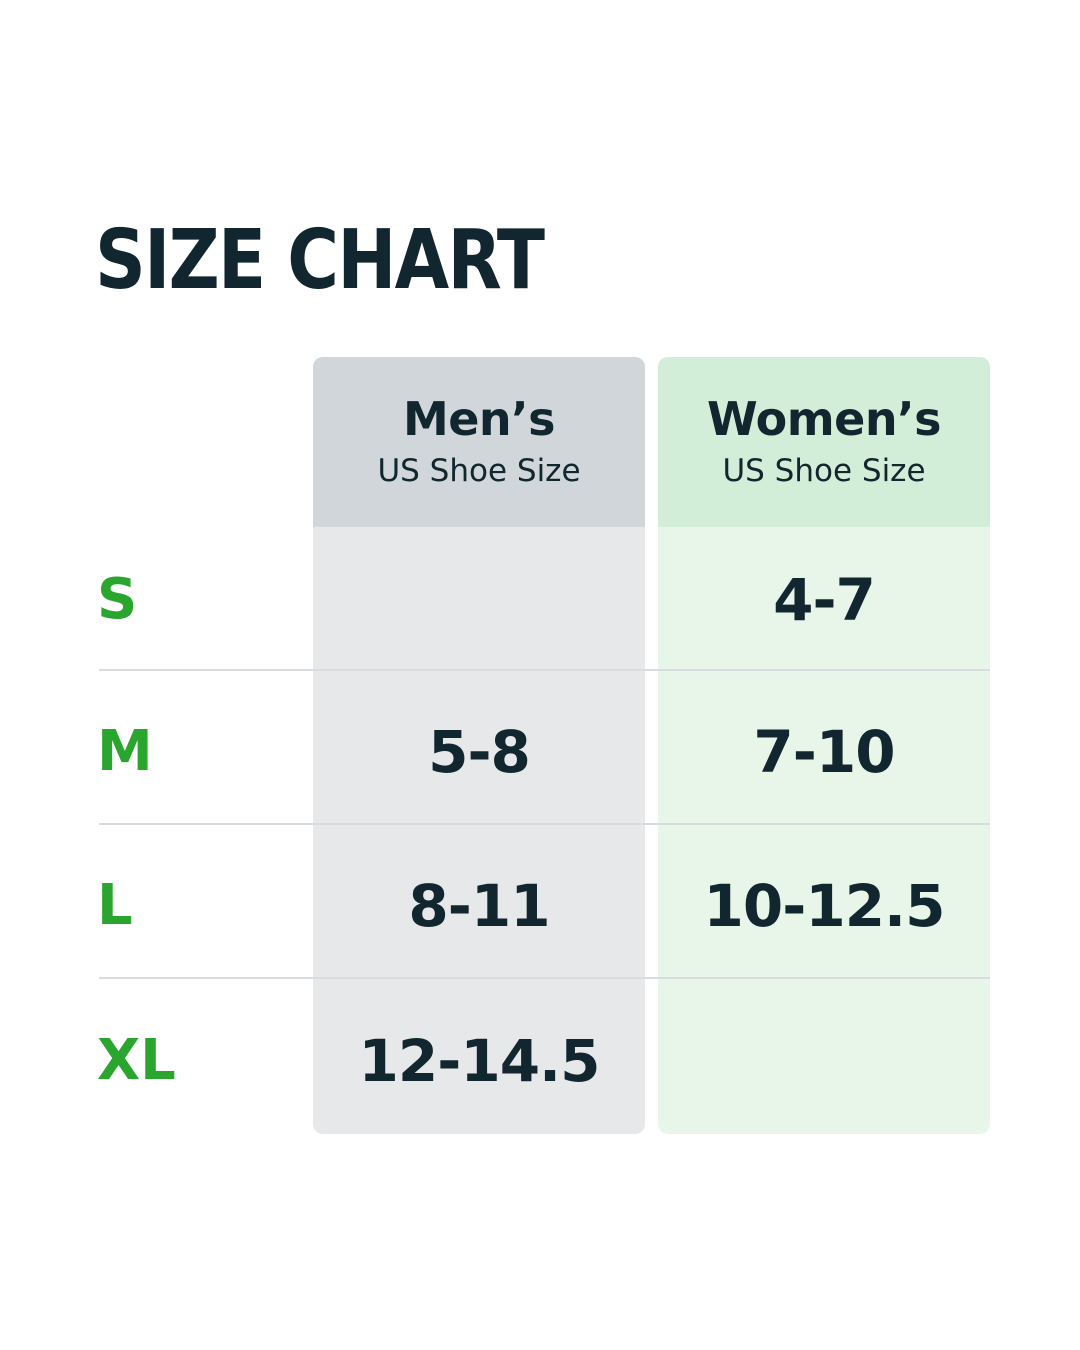  Describe the element at coordinates (479, 1061) in the screenshot. I see `mens-size-xl: 12-14.5` at that location.